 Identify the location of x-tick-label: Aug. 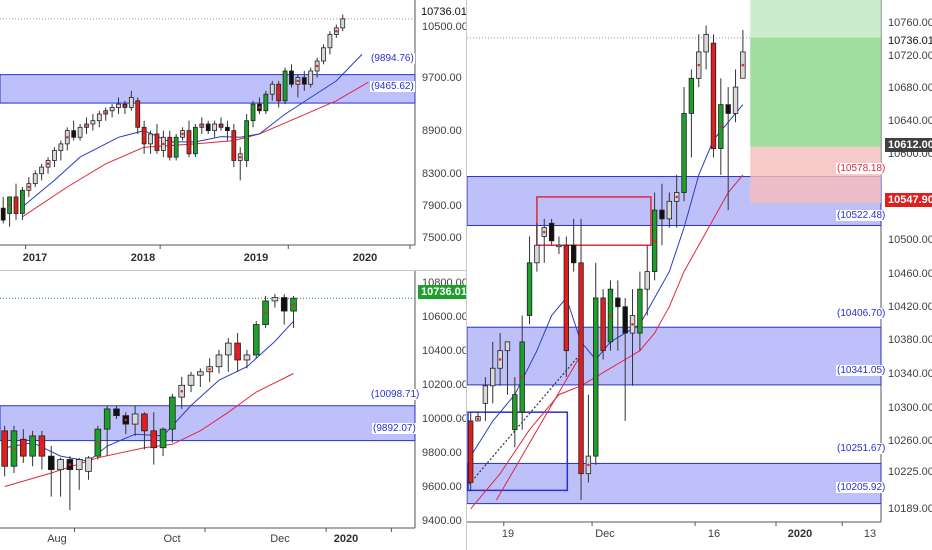
(57, 539).